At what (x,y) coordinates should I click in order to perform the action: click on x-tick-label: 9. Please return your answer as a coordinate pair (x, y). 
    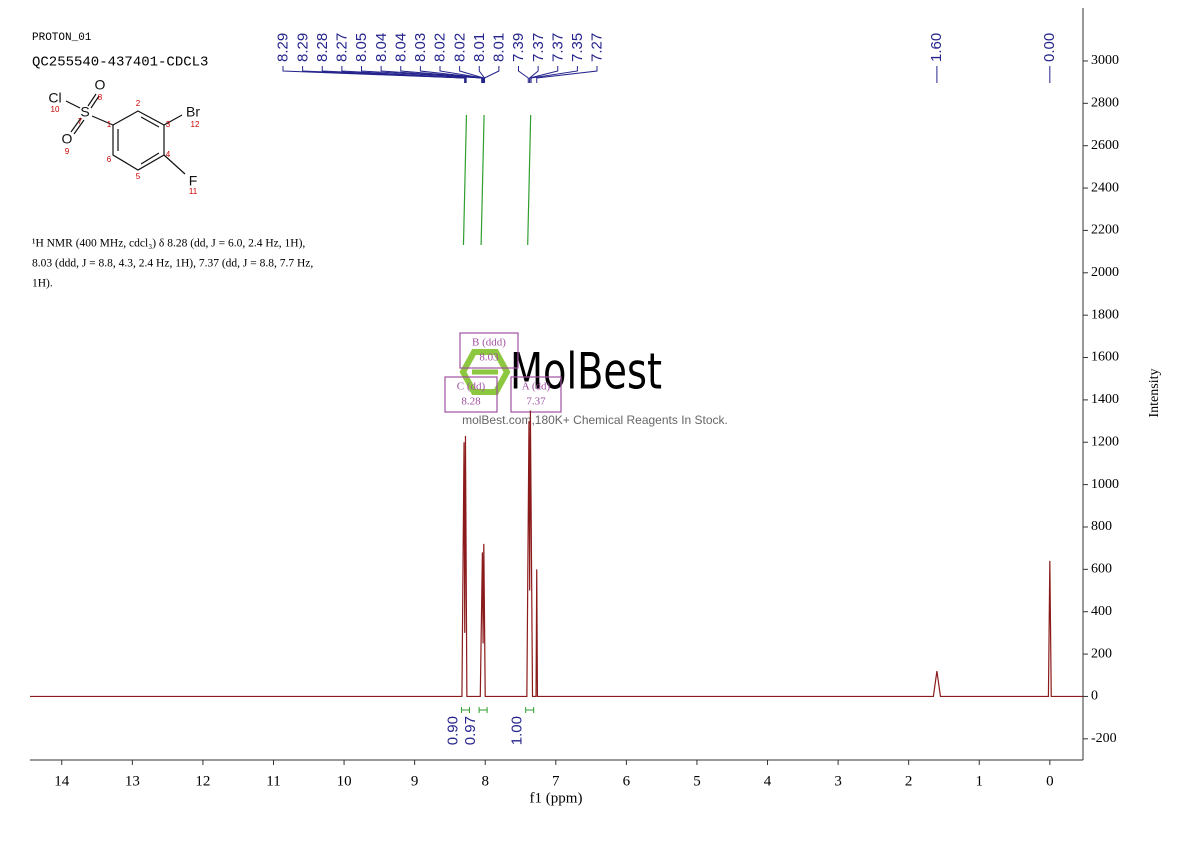
    Looking at the image, I should click on (415, 781).